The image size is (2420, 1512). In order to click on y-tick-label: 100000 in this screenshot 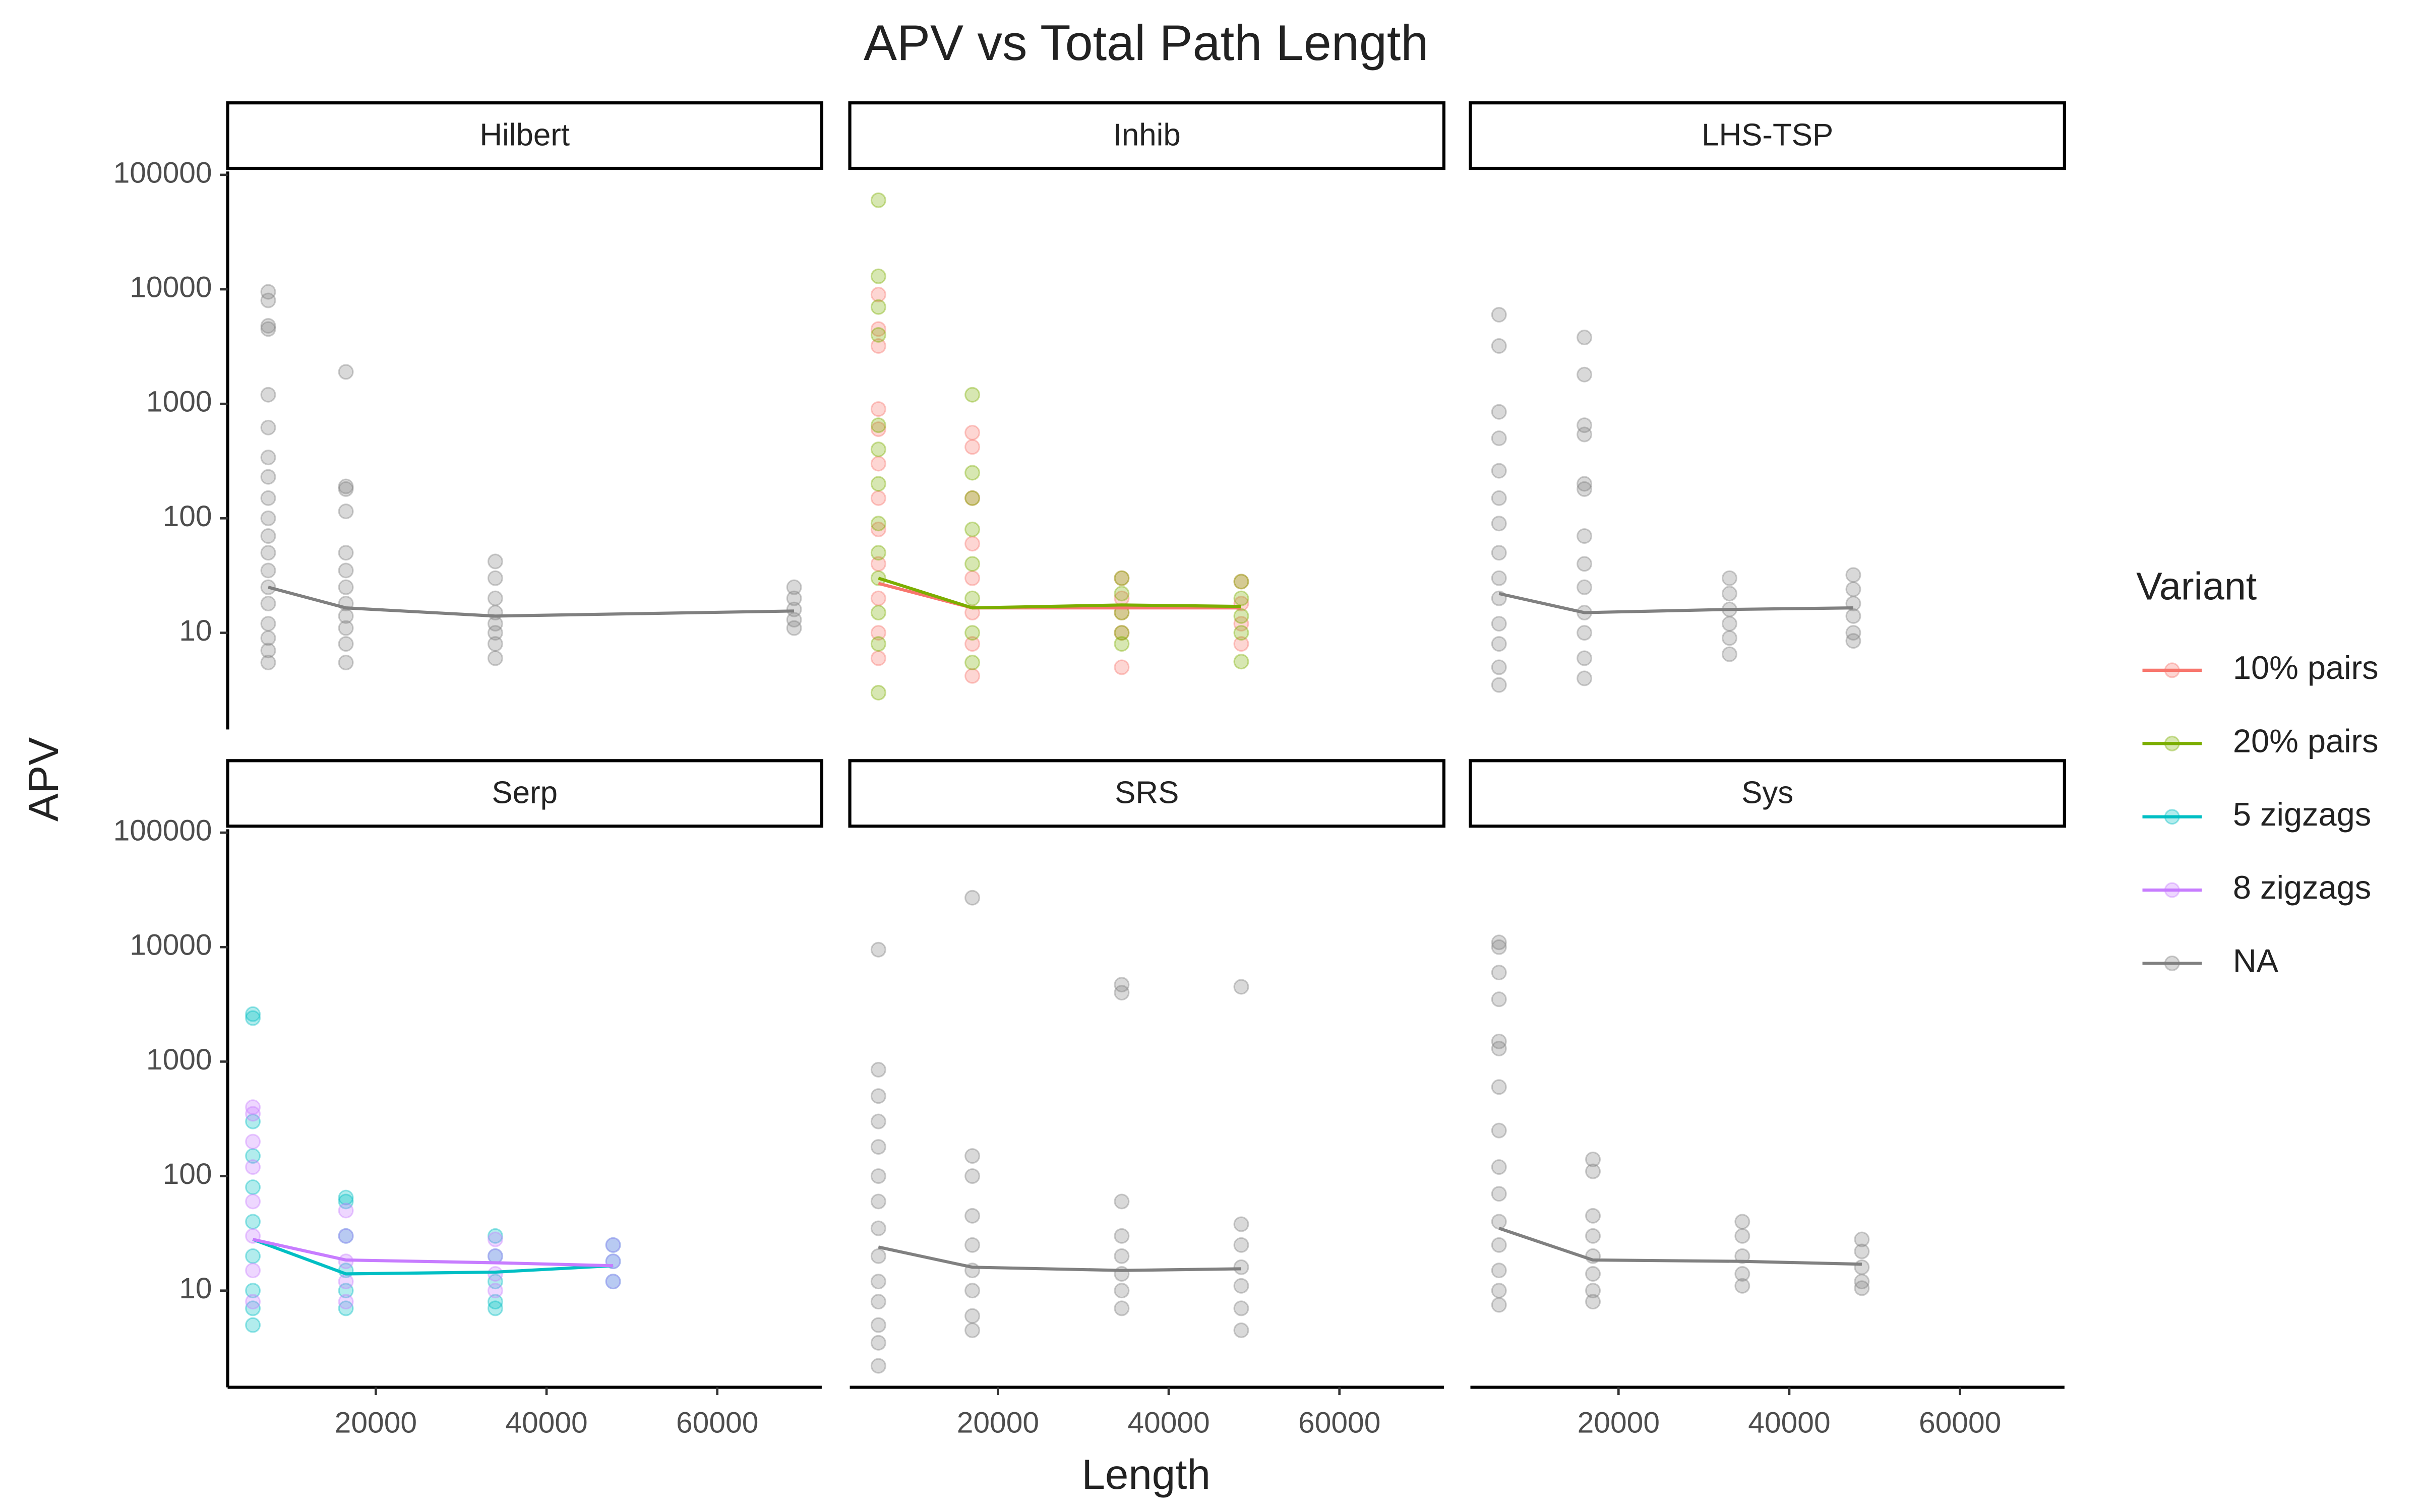, I will do `click(162, 831)`.